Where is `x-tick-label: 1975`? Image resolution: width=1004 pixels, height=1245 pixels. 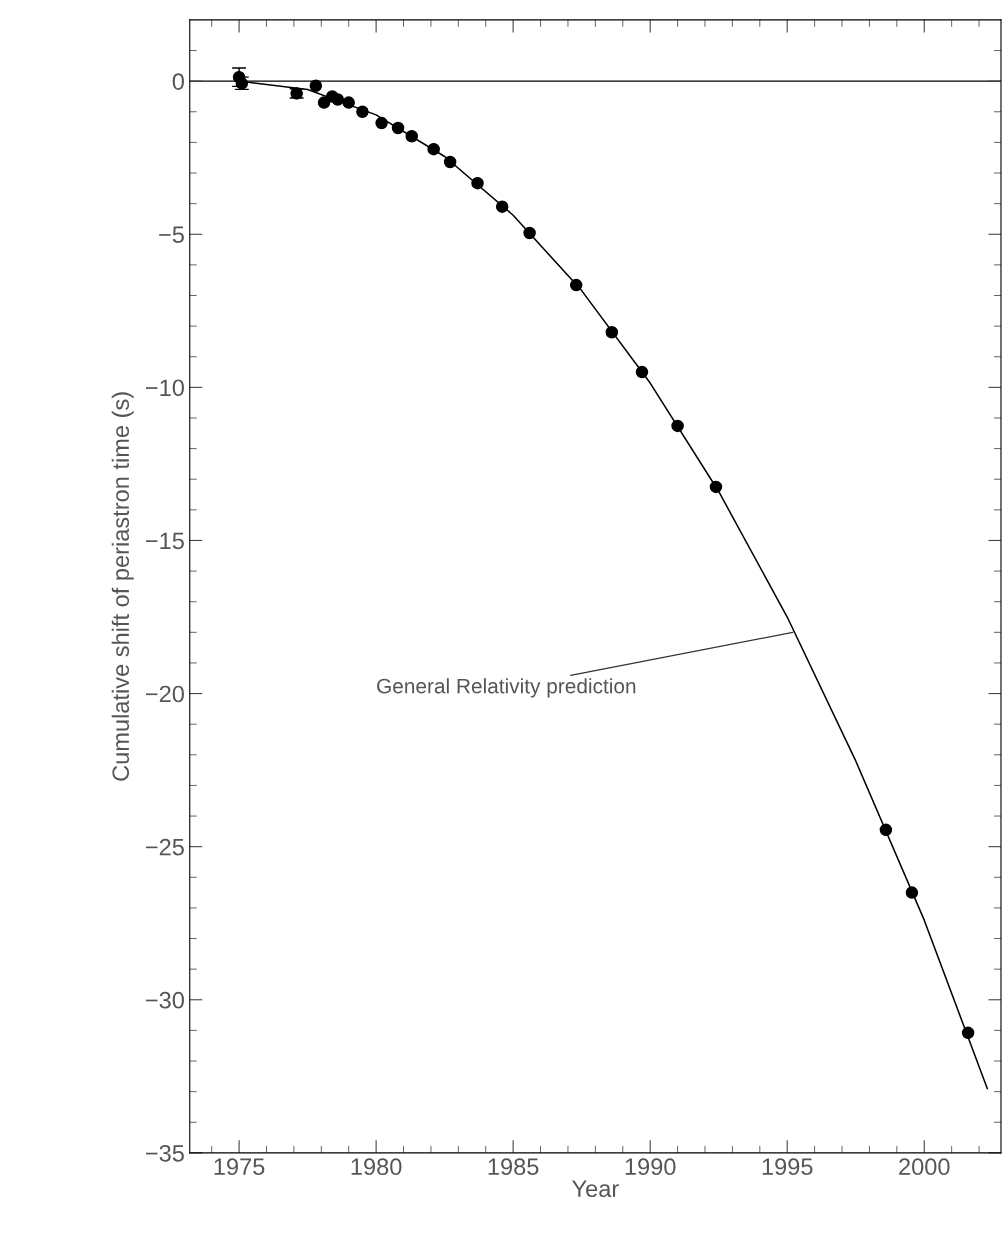
x-tick-label: 1975 is located at coordinates (239, 1167).